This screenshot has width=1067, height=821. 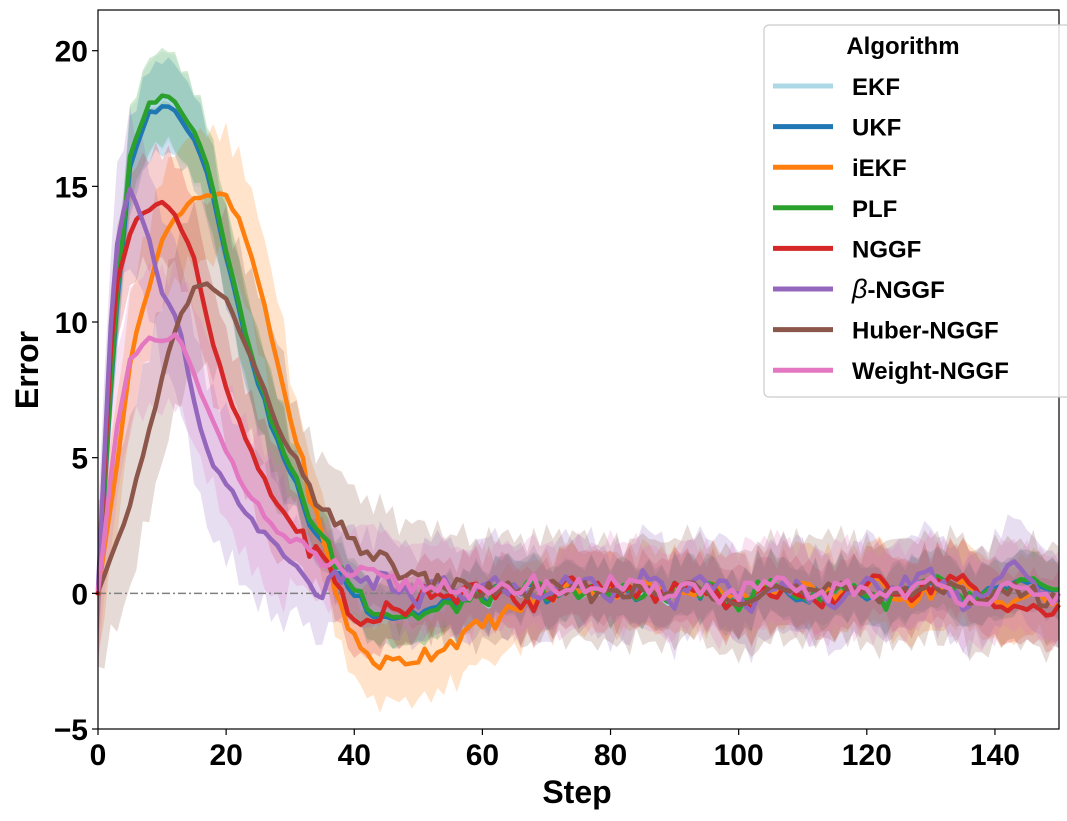 I want to click on x-tick-label: 120, so click(x=867, y=755).